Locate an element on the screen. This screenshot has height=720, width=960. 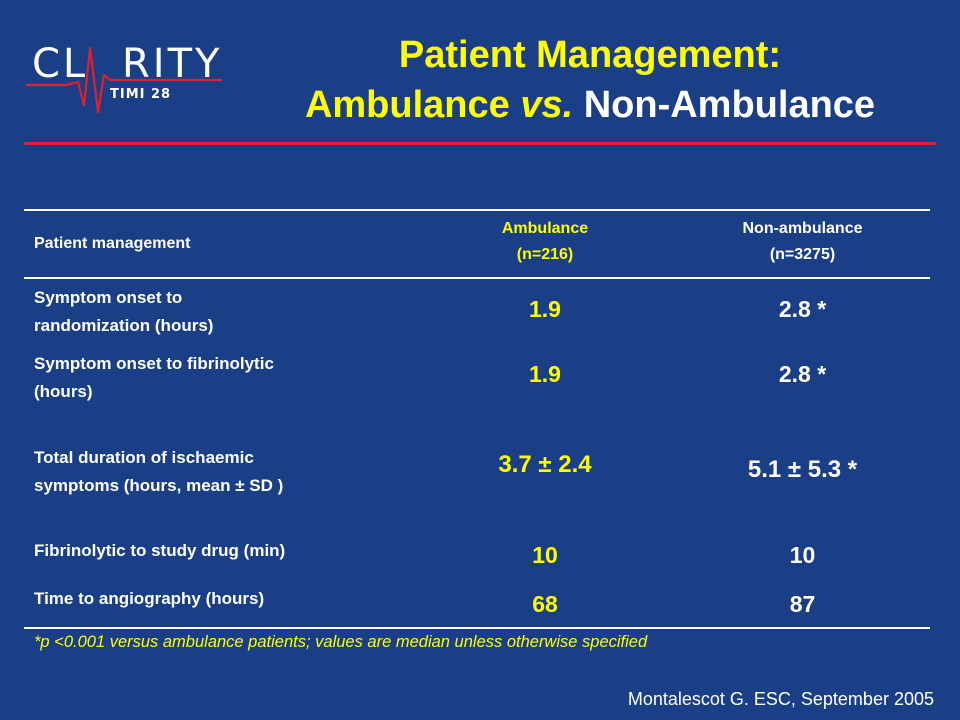
table-row-label: Time to angiography (hours) is located at coordinates (214, 599).